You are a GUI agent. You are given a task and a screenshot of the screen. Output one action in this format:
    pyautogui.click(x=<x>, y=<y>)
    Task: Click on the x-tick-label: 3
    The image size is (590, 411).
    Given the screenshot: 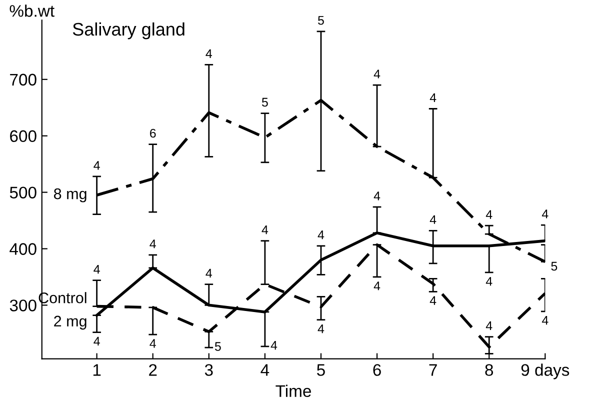 What is the action you would take?
    pyautogui.click(x=208, y=370)
    